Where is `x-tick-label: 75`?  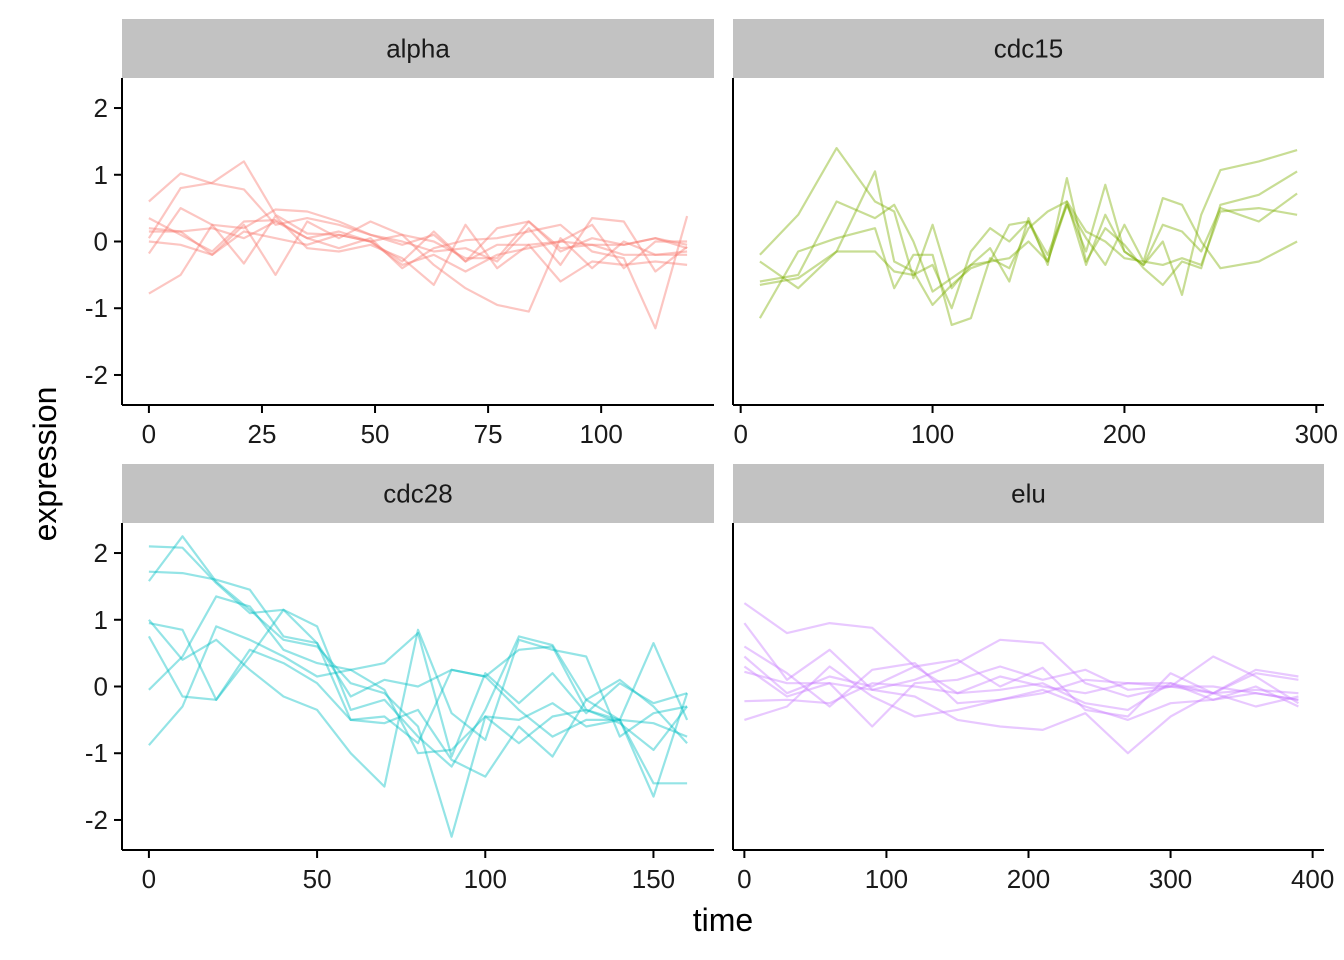 x-tick-label: 75 is located at coordinates (488, 434).